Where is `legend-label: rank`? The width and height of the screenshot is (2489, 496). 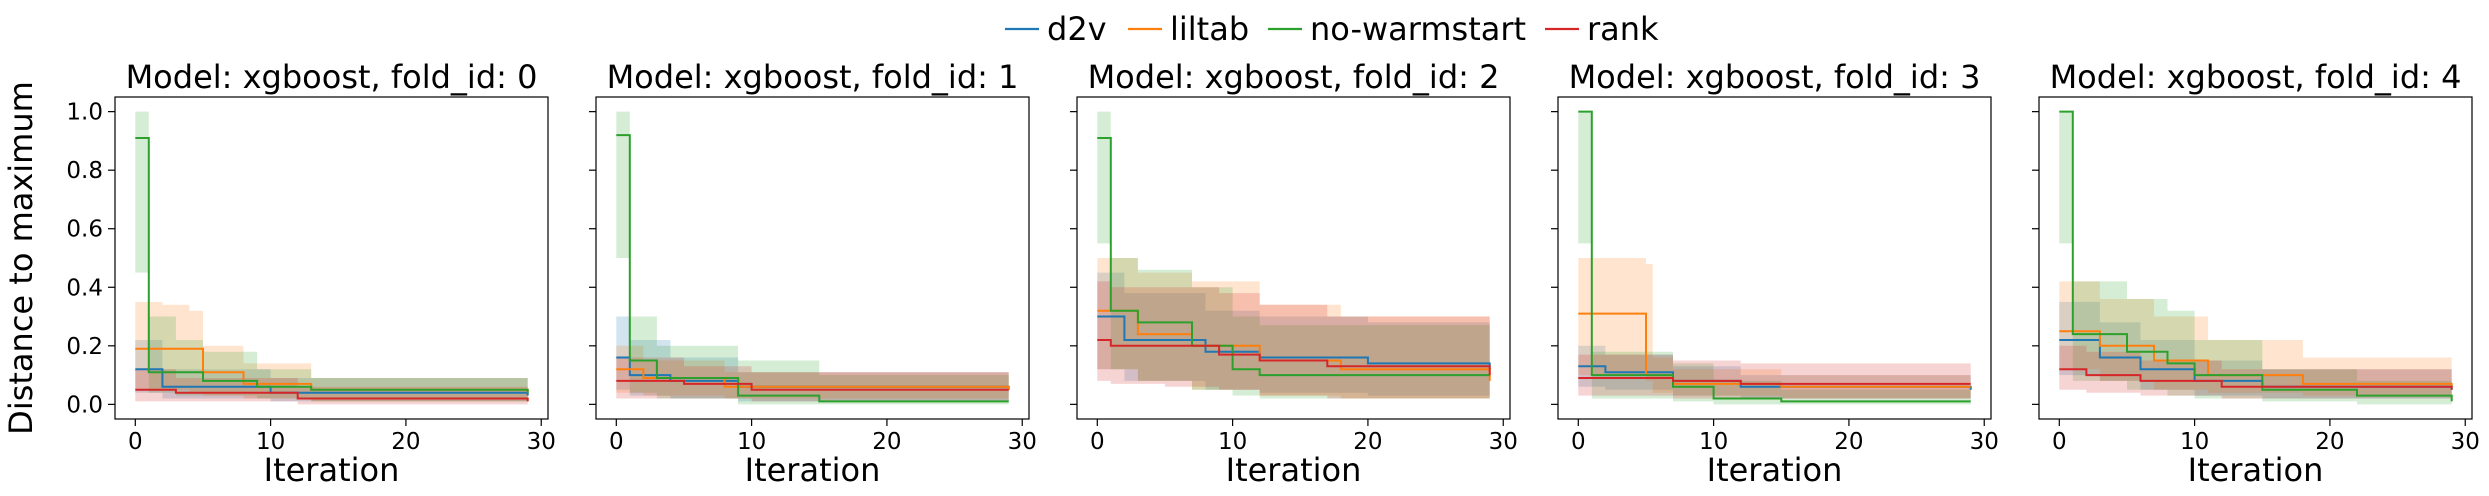 legend-label: rank is located at coordinates (1623, 29).